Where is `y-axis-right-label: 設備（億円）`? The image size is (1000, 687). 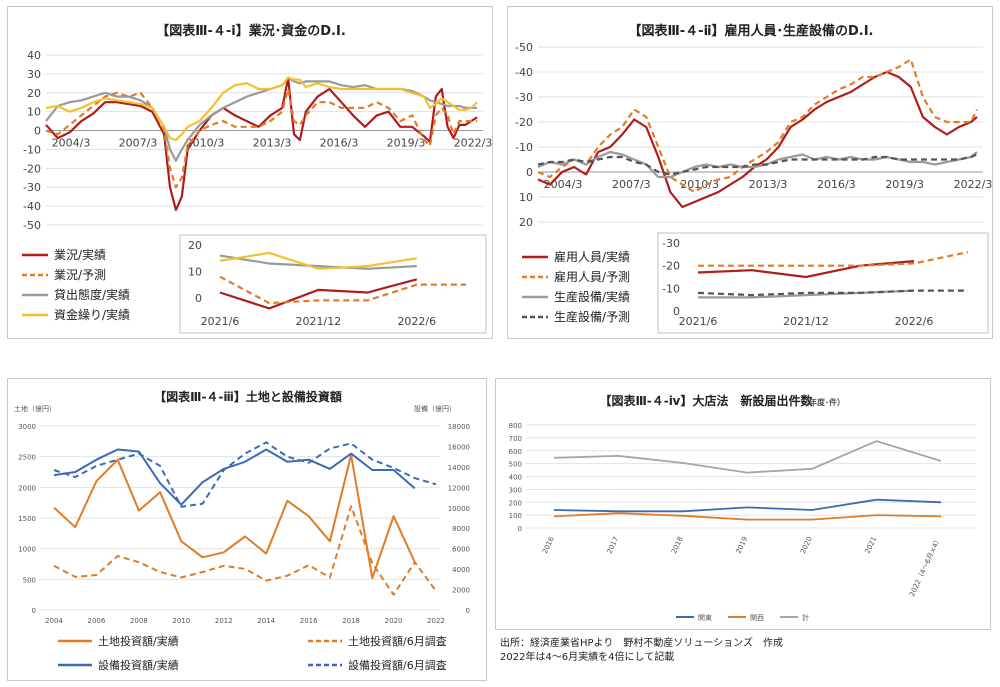 y-axis-right-label: 設備（億円） is located at coordinates (435, 408).